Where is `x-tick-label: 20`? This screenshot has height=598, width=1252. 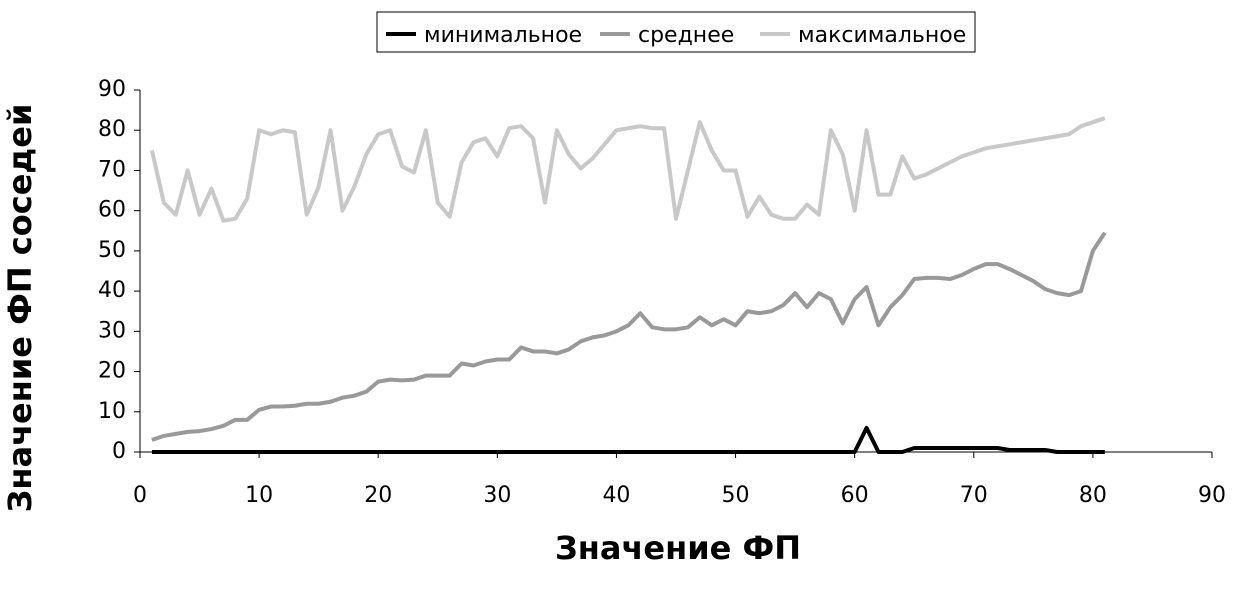
x-tick-label: 20 is located at coordinates (378, 495).